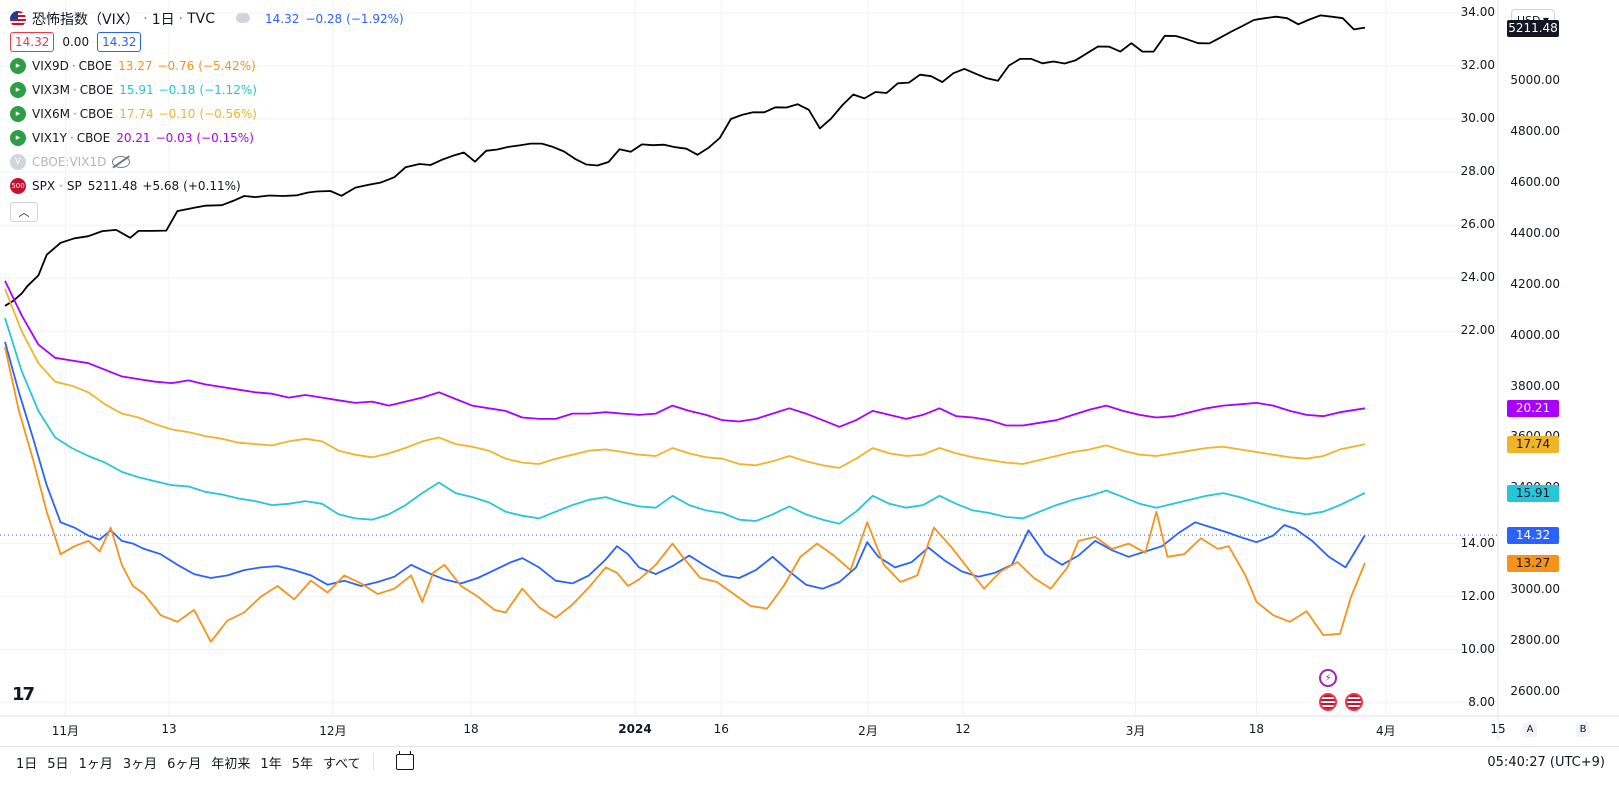  Describe the element at coordinates (231, 764) in the screenshot. I see `range-button: 年初来` at that location.